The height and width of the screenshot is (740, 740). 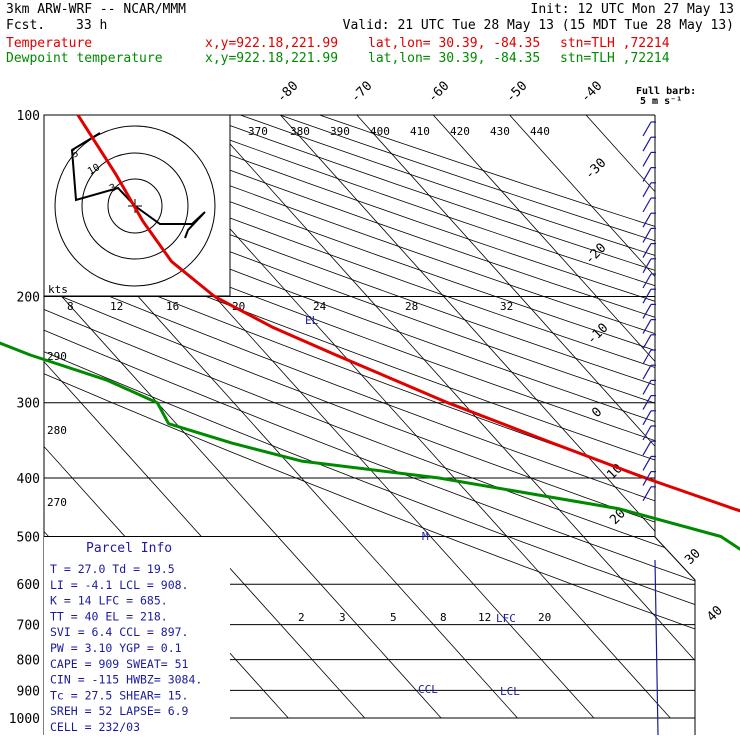 What do you see at coordinates (119, 695) in the screenshot?
I see `parcel-info-row: Tc = 27.5 SHEAR= 15.` at bounding box center [119, 695].